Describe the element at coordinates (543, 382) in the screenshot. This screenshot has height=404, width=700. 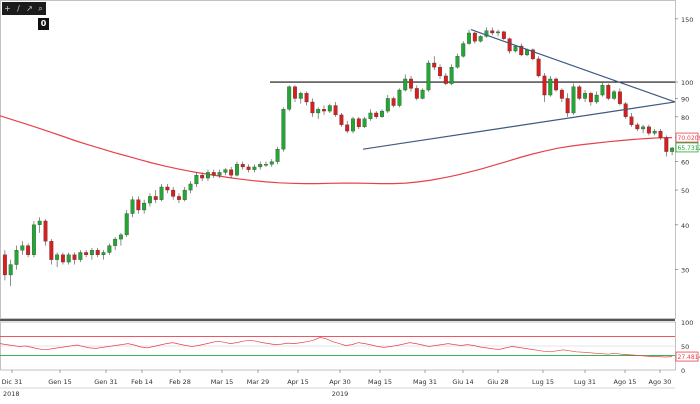
I see `x-tick-label: Lug 15` at that location.